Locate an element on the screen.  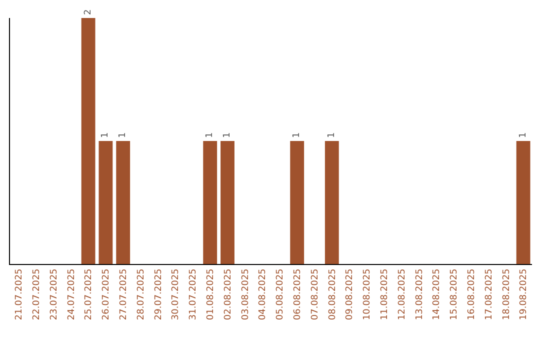
x-tick-label: 01.08.2025 is located at coordinates (211, 294).